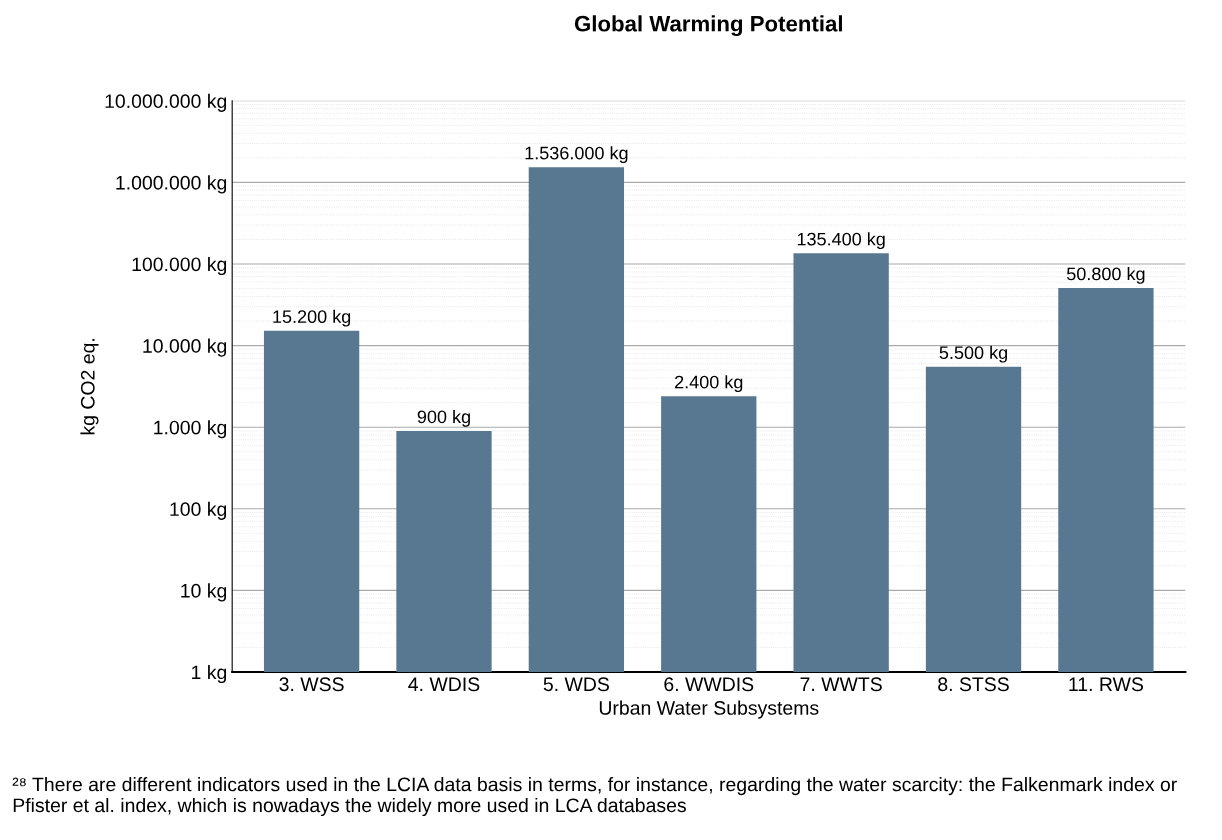  Describe the element at coordinates (204, 592) in the screenshot. I see `y-tick-label: 10 kg` at that location.